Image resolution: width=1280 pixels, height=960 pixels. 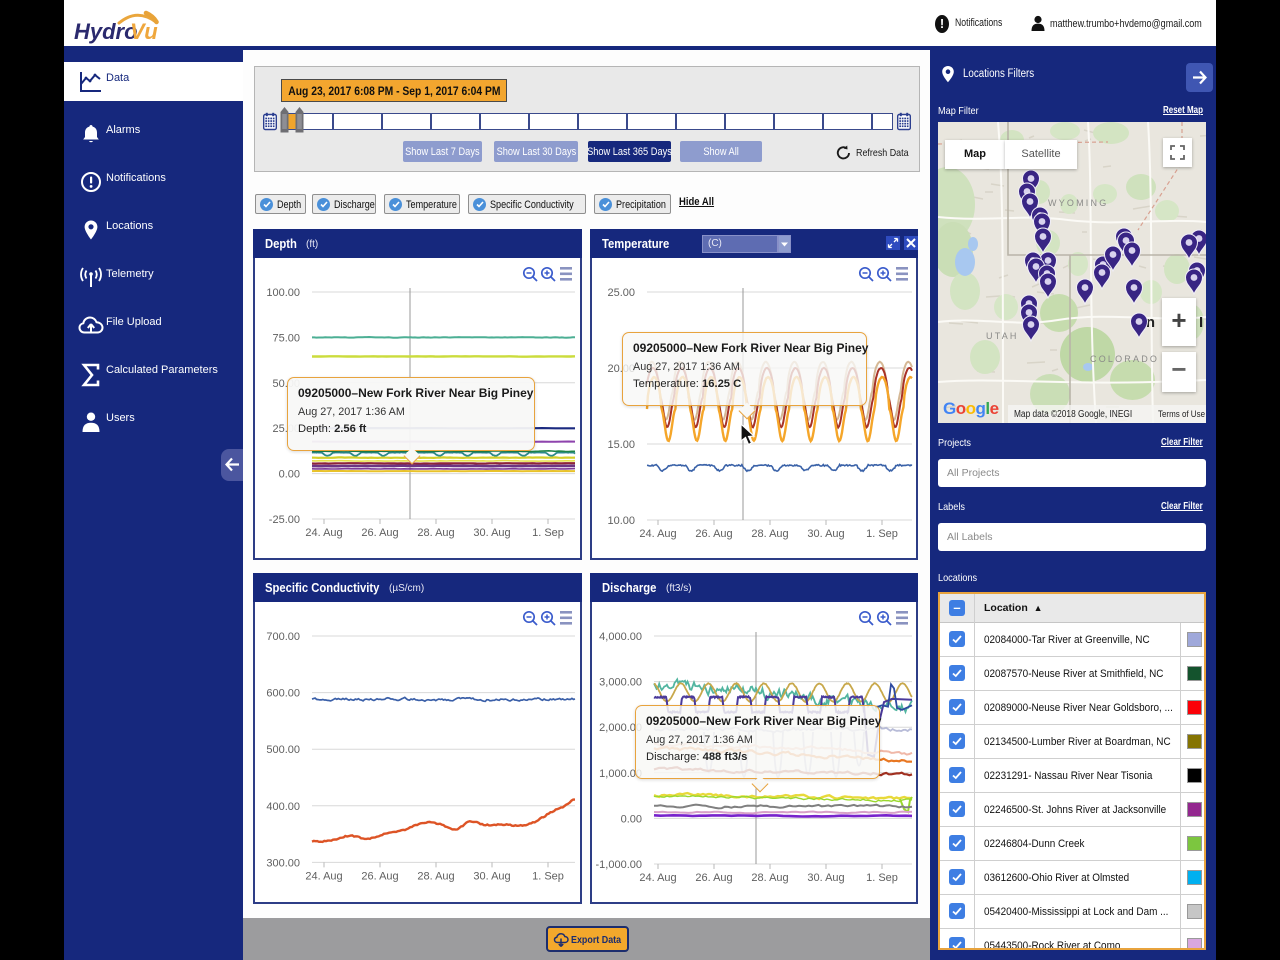 I want to click on svg-text: 100.00, so click(x=283, y=293).